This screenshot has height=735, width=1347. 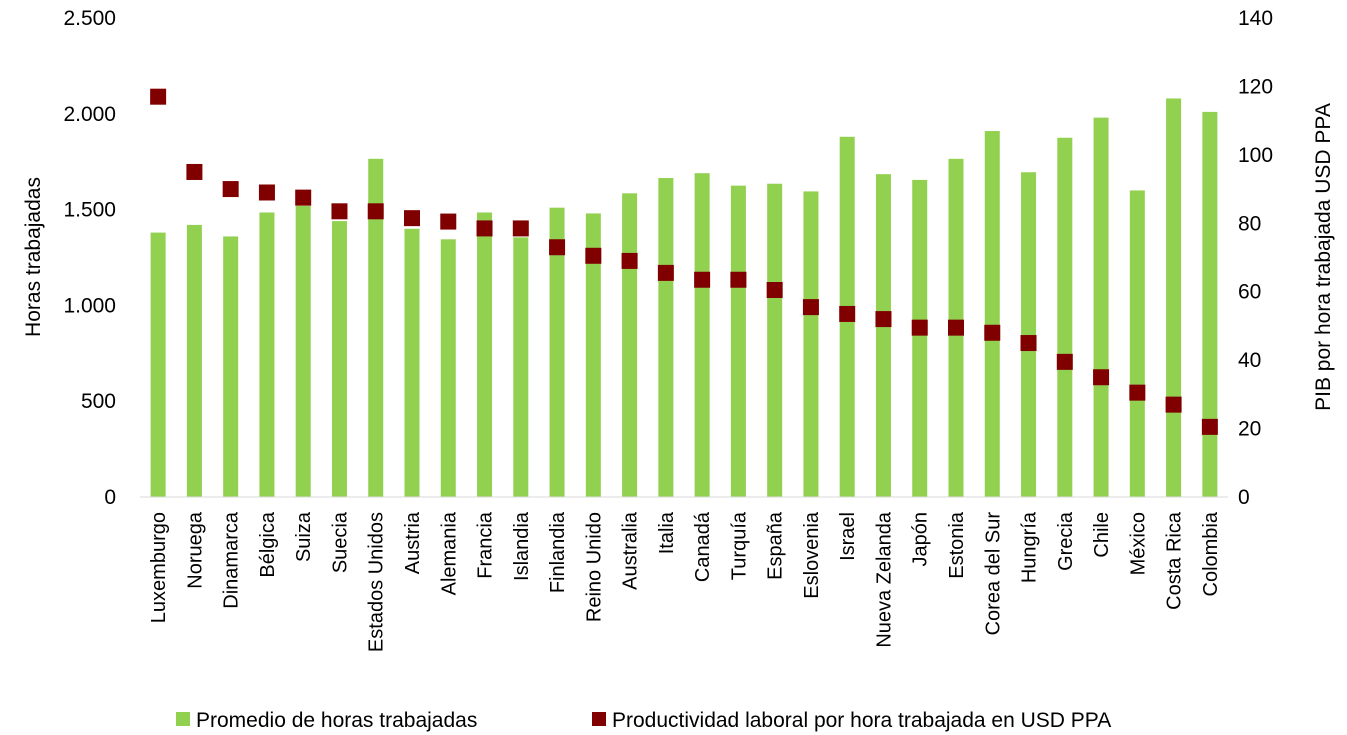 I want to click on bar-corea-del-sur, so click(x=992, y=314).